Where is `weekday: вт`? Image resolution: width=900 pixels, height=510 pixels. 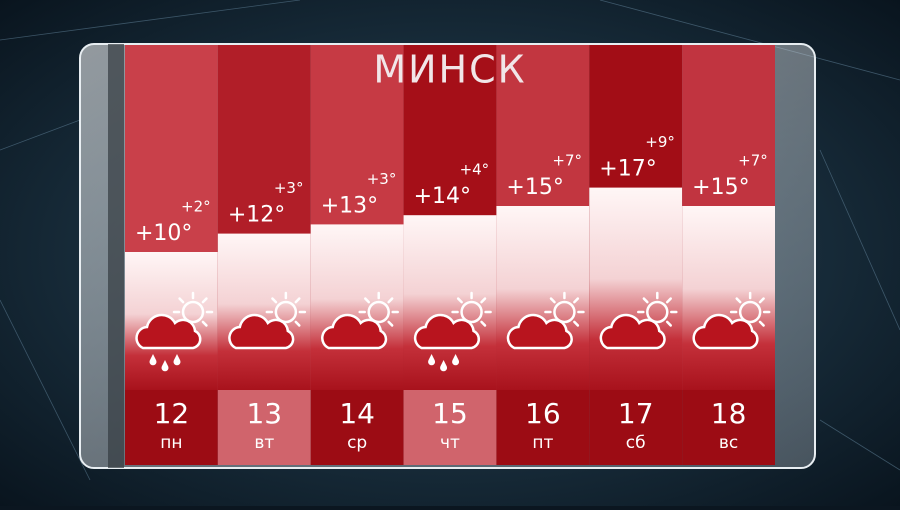
weekday: вт is located at coordinates (264, 443).